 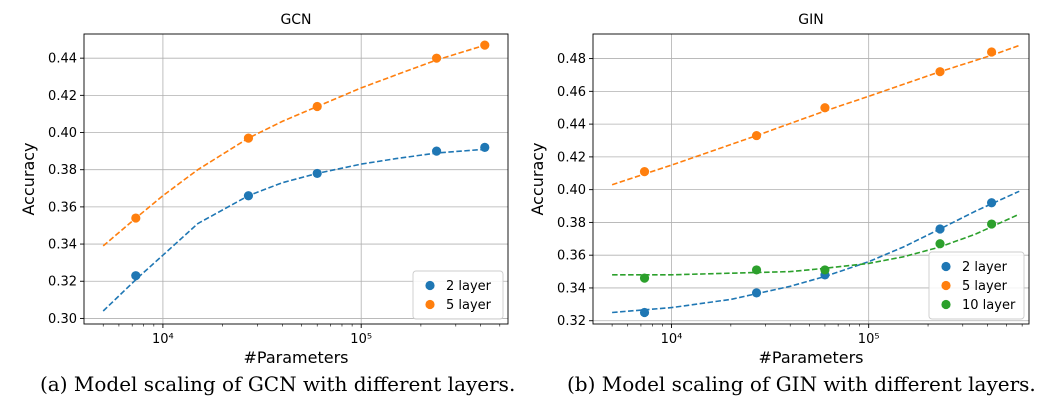 What do you see at coordinates (571, 92) in the screenshot?
I see `tick-label-y: 0.46` at bounding box center [571, 92].